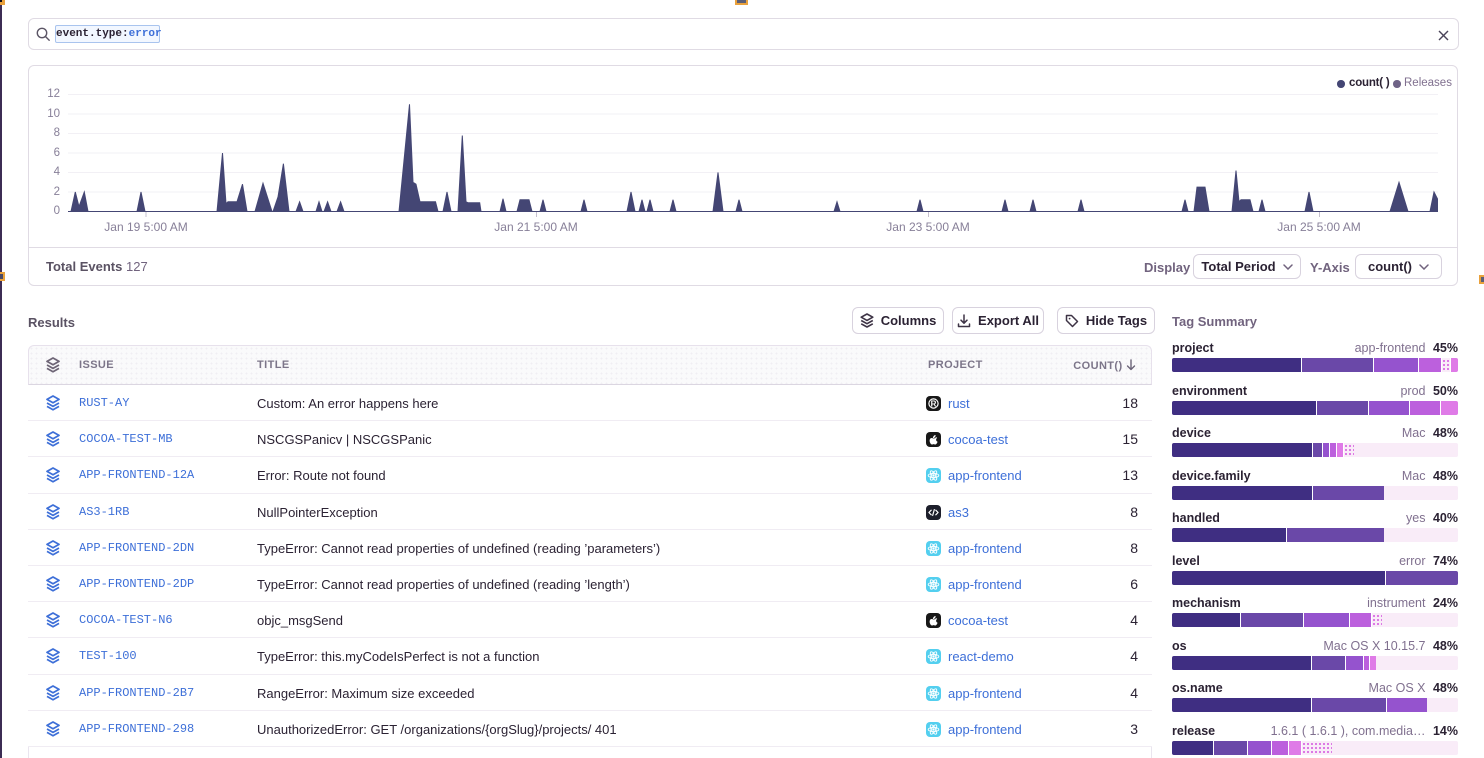 The width and height of the screenshot is (1484, 758). I want to click on svg-text: R, so click(934, 403).